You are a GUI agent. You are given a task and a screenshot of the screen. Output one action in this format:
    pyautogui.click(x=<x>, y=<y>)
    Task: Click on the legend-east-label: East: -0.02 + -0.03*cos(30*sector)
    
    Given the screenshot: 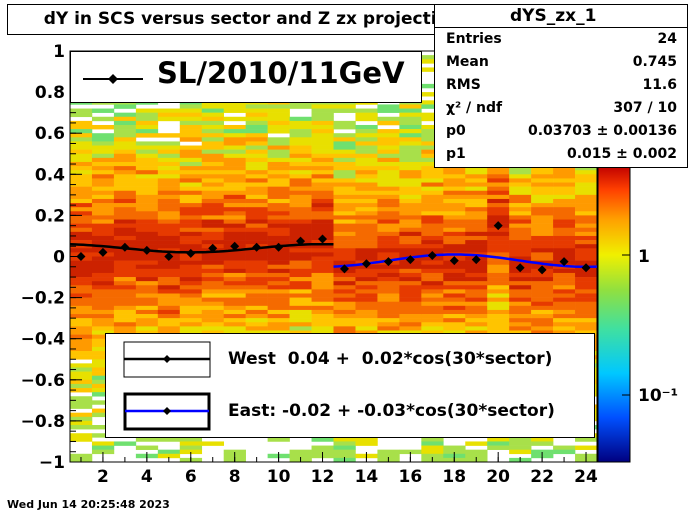 What is the action you would take?
    pyautogui.click(x=391, y=411)
    